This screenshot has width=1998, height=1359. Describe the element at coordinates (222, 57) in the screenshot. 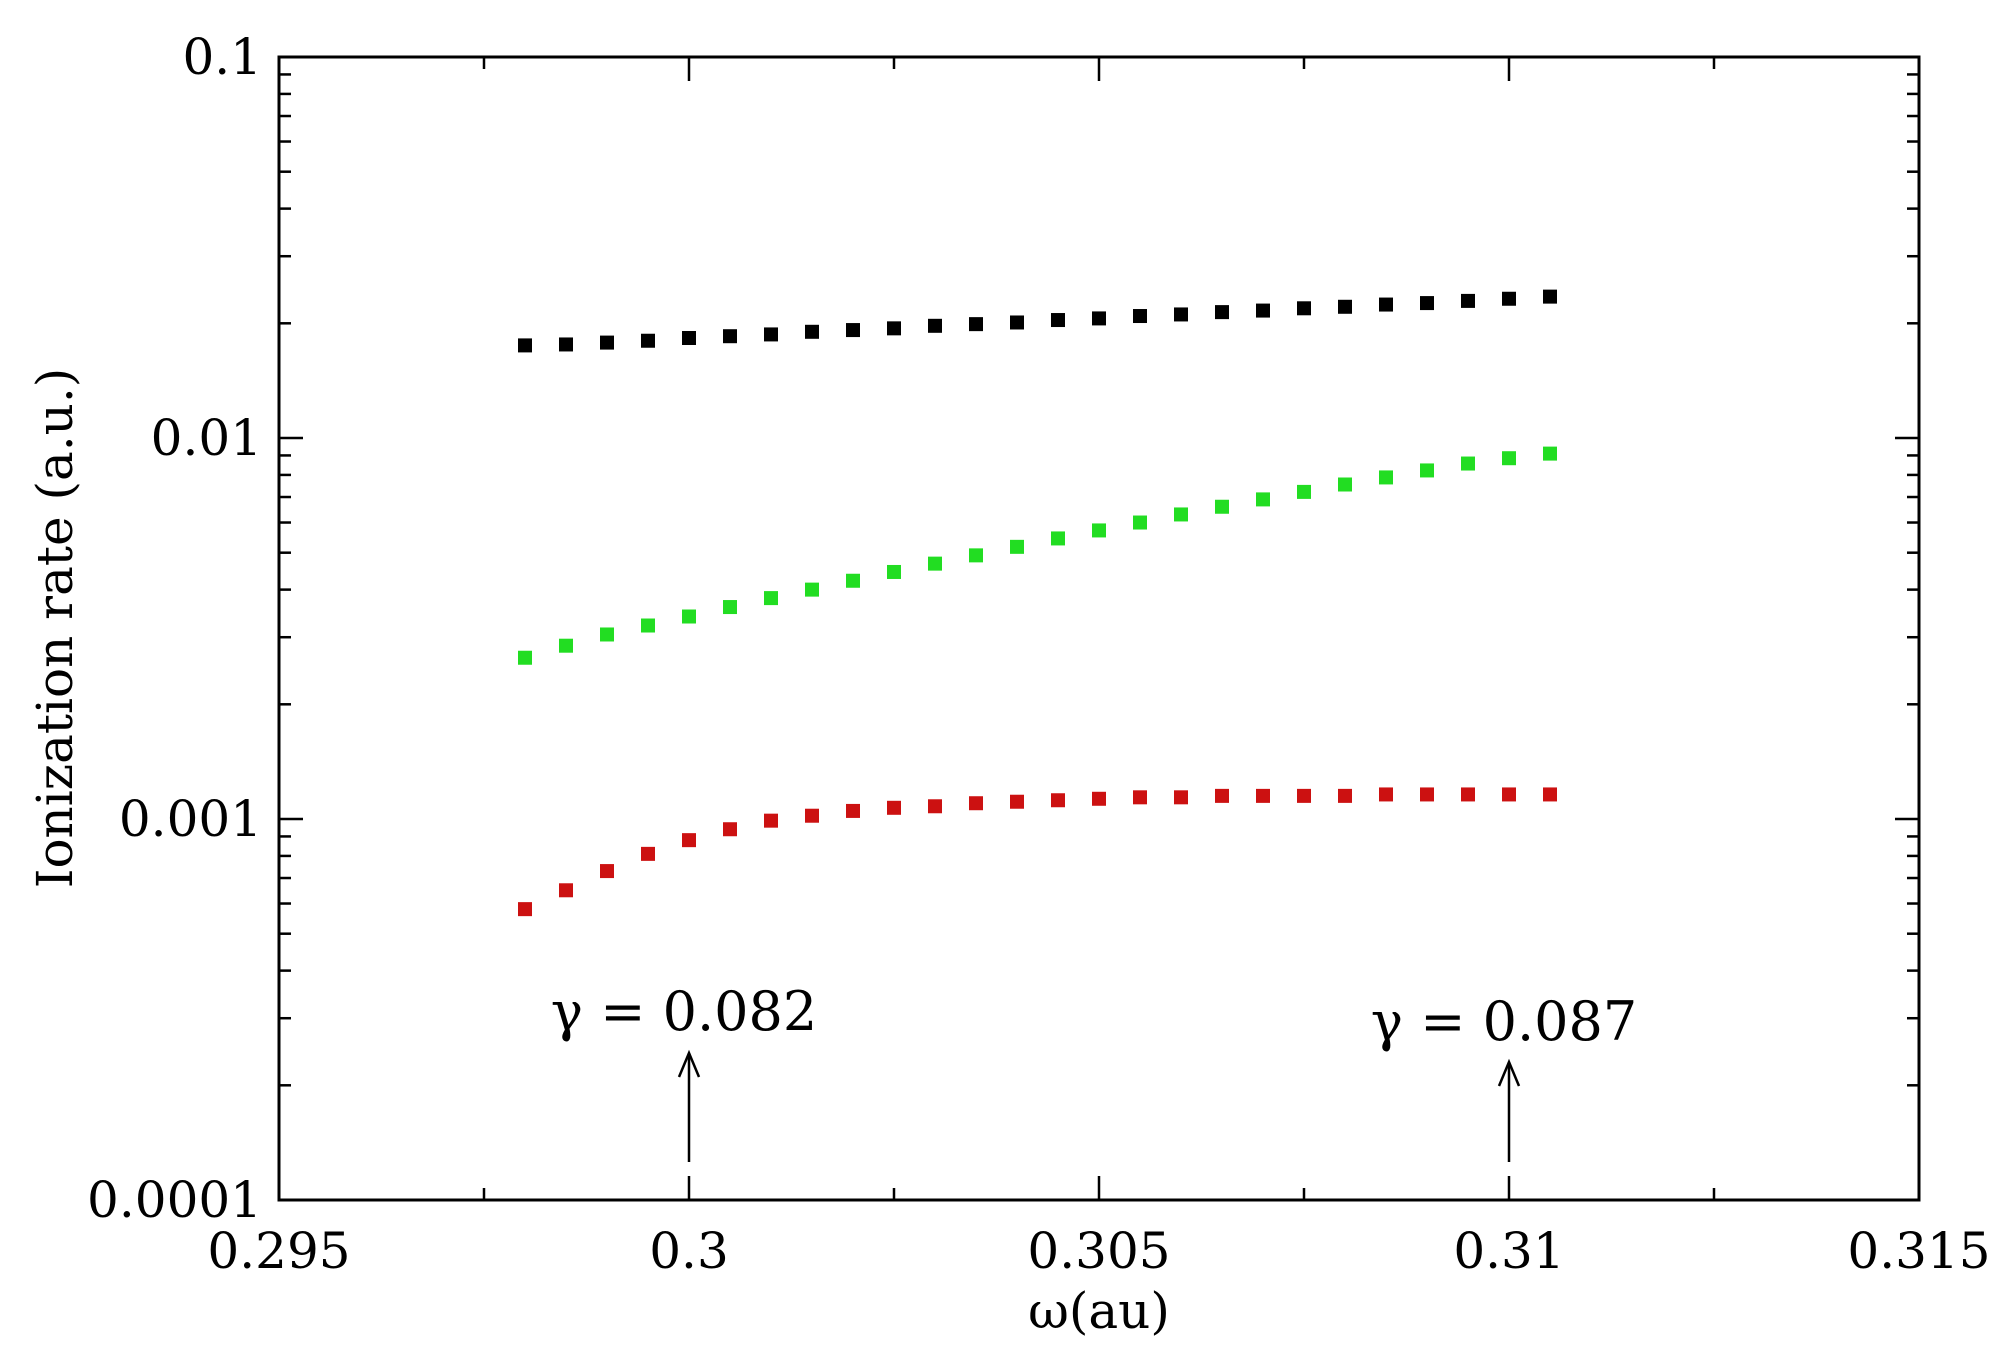

I see `y-tick-label: 0.1` at that location.